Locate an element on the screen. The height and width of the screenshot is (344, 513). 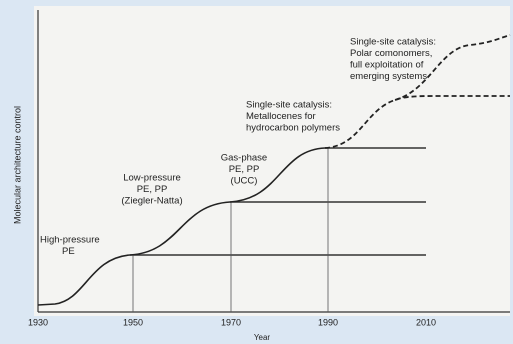
x-tick-label: 1990 is located at coordinates (328, 322).